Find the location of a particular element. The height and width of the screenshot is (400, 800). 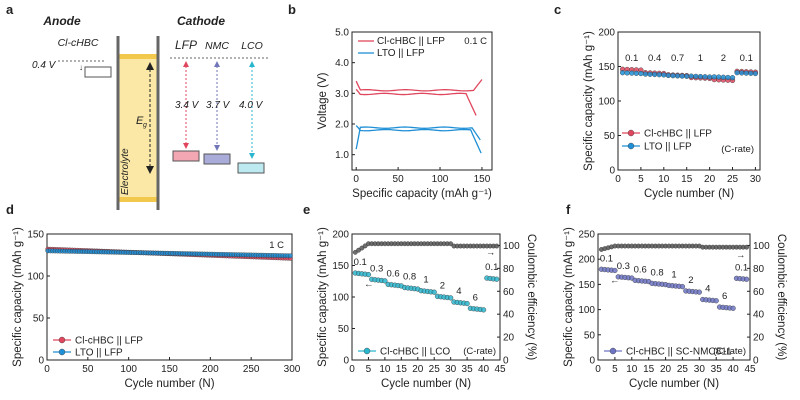

rate-label-f: 6 is located at coordinates (724, 296).